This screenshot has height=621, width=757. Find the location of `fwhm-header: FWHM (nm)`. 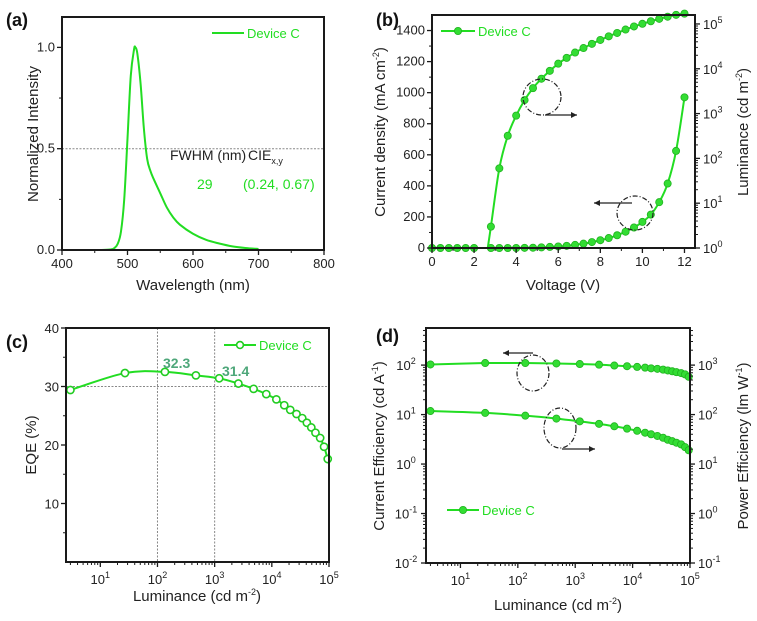

fwhm-header: FWHM (nm) is located at coordinates (208, 155).